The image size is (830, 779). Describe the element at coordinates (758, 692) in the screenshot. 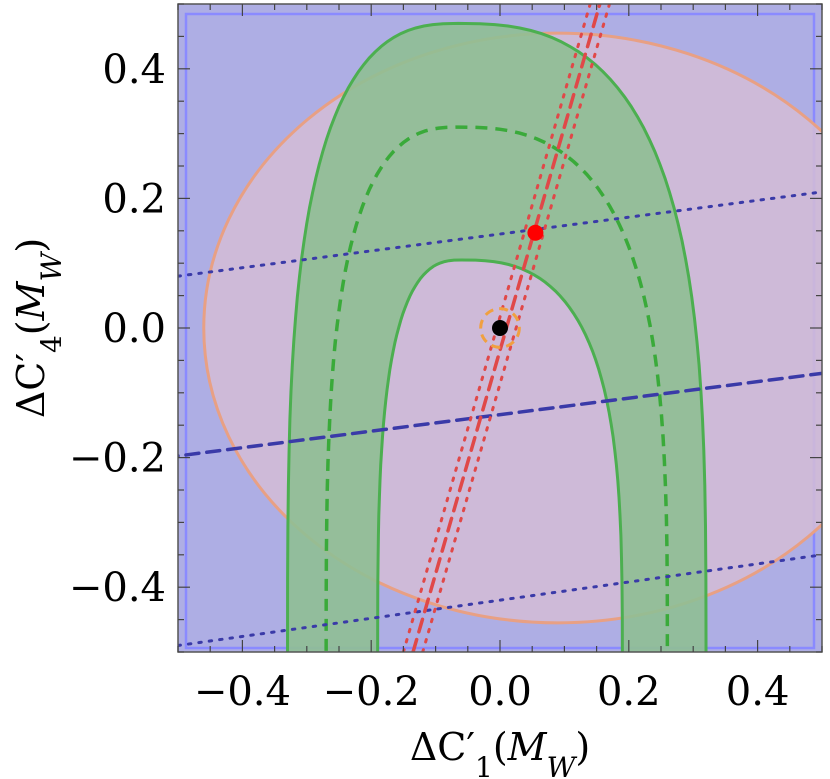

I see `x-tick-label: 0.4` at that location.